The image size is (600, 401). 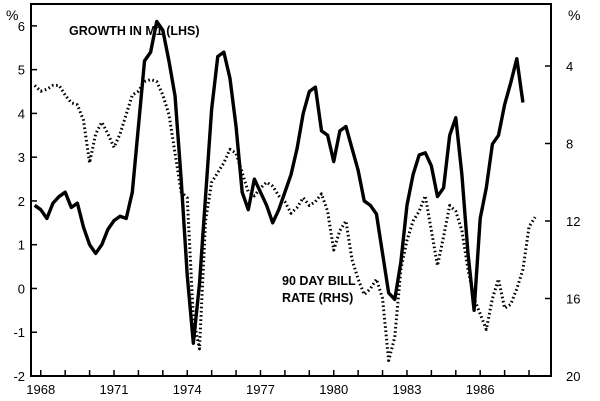 What do you see at coordinates (562, 221) in the screenshot?
I see `right-axis-ticks: 4 8 12 16 20` at bounding box center [562, 221].